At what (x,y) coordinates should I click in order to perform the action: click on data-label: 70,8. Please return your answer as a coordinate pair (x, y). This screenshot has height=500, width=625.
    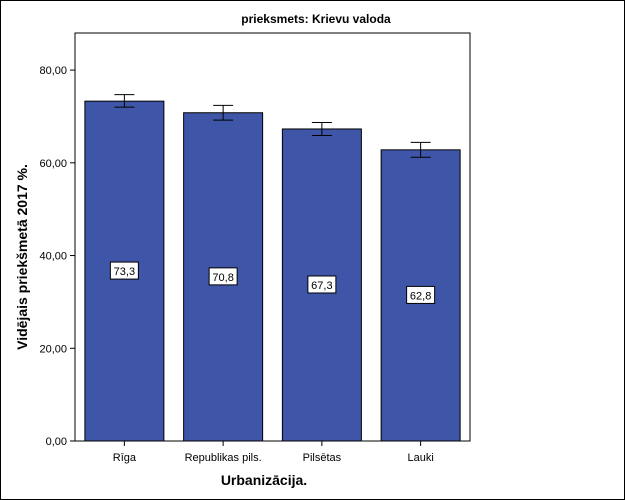
    Looking at the image, I should click on (222, 278).